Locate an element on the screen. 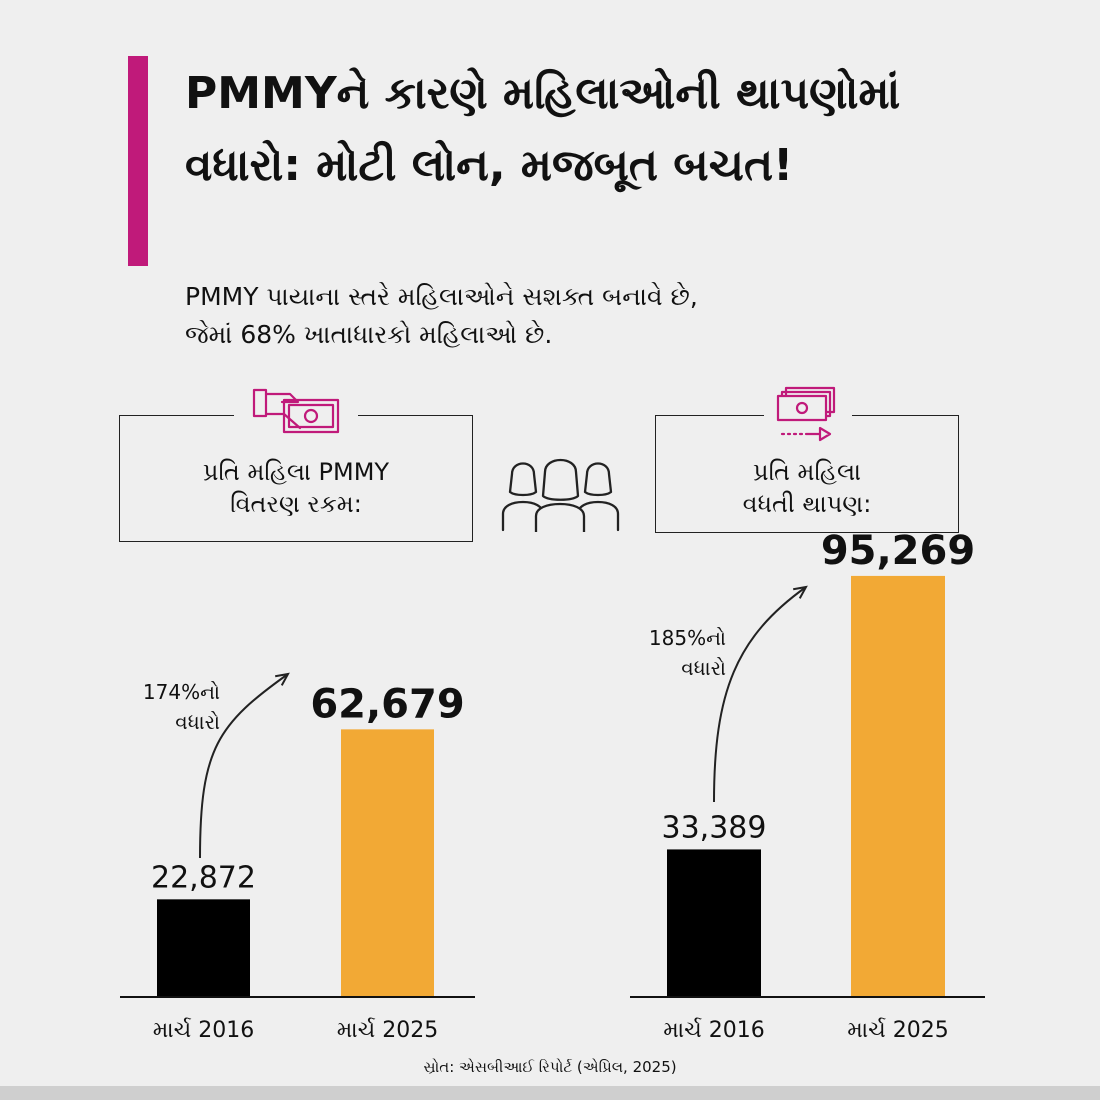  disbursement-card-label: પ્રતિ મહિલા PMMY વિતરણ રકમ: is located at coordinates (296, 488).